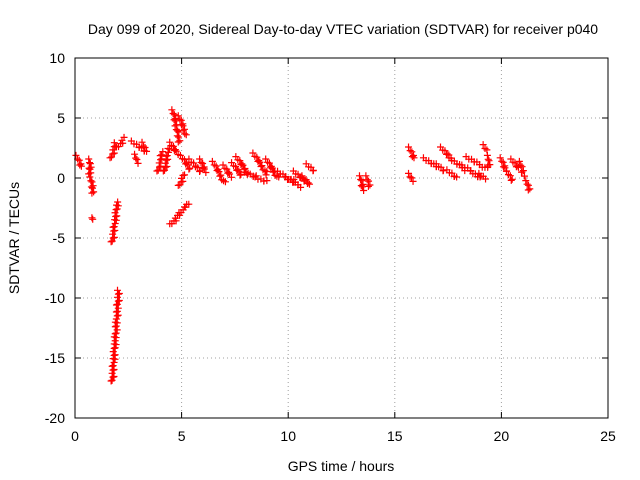 This screenshot has height=480, width=640. Describe the element at coordinates (61, 118) in the screenshot. I see `y-tick-label: 5` at that location.